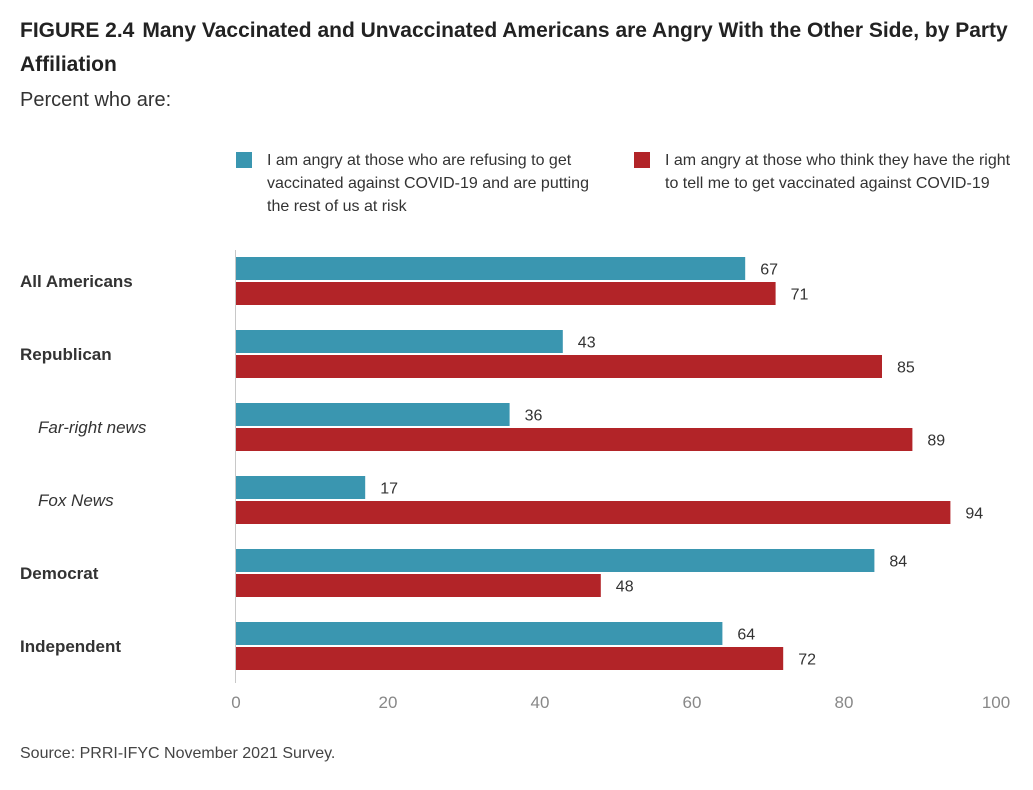 The image size is (1033, 790). Describe the element at coordinates (96, 100) in the screenshot. I see `chart-subtitle: Percent who are:` at that location.